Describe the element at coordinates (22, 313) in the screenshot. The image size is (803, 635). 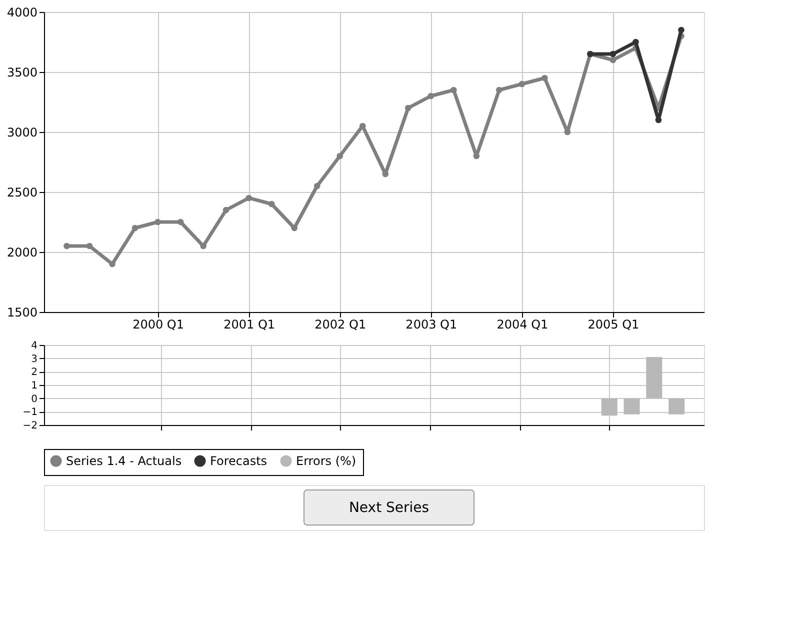
I see `y-tick-label: 1500` at that location.